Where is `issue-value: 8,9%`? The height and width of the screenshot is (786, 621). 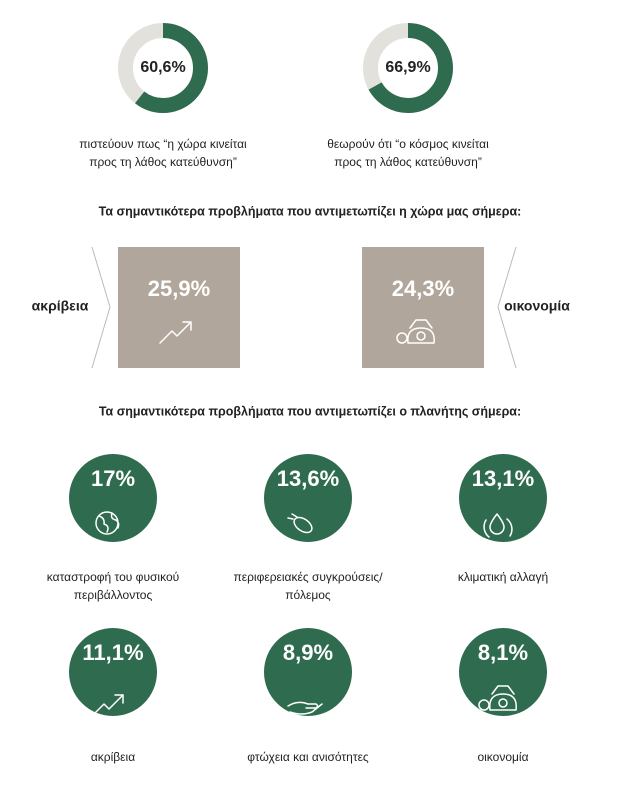
issue-value: 8,9% is located at coordinates (308, 652).